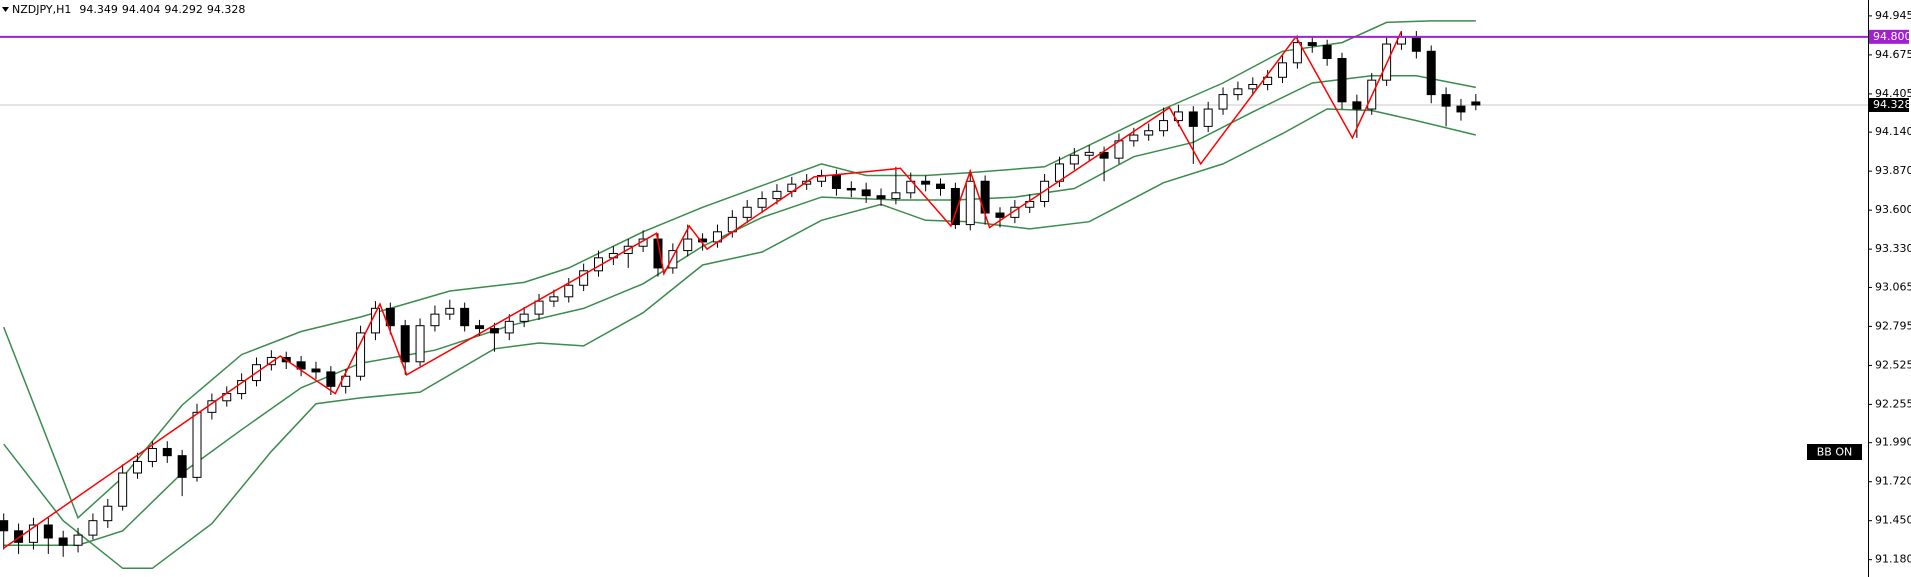 This screenshot has height=577, width=1911. I want to click on y-tick-label: 93.870, so click(1893, 170).